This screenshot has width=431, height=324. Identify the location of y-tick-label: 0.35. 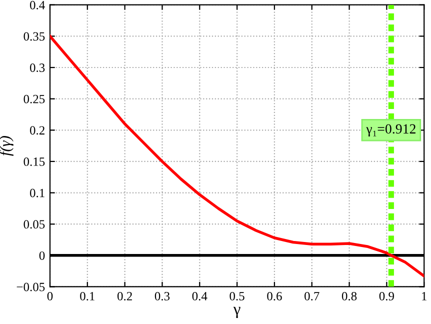
(34, 36).